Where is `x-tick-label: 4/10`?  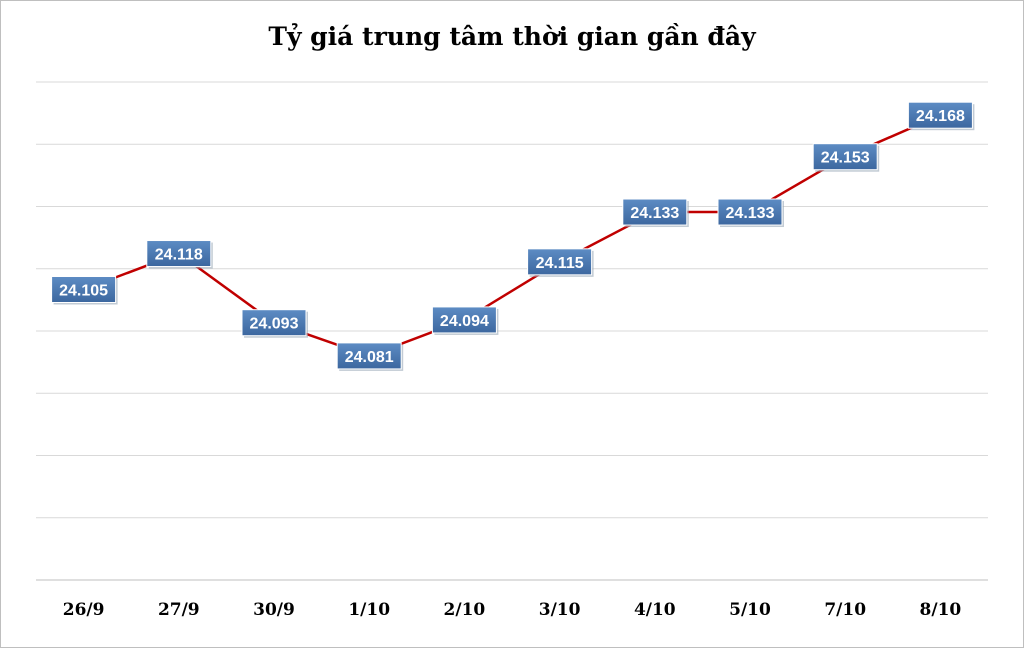
x-tick-label: 4/10 is located at coordinates (655, 610).